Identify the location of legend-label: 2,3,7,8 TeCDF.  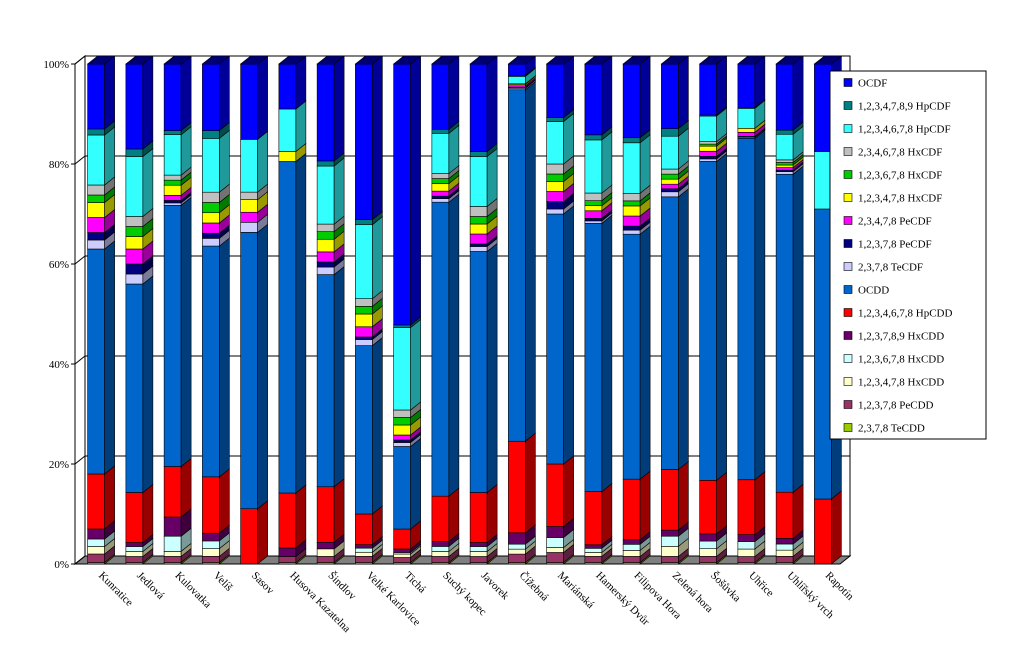
(890, 268).